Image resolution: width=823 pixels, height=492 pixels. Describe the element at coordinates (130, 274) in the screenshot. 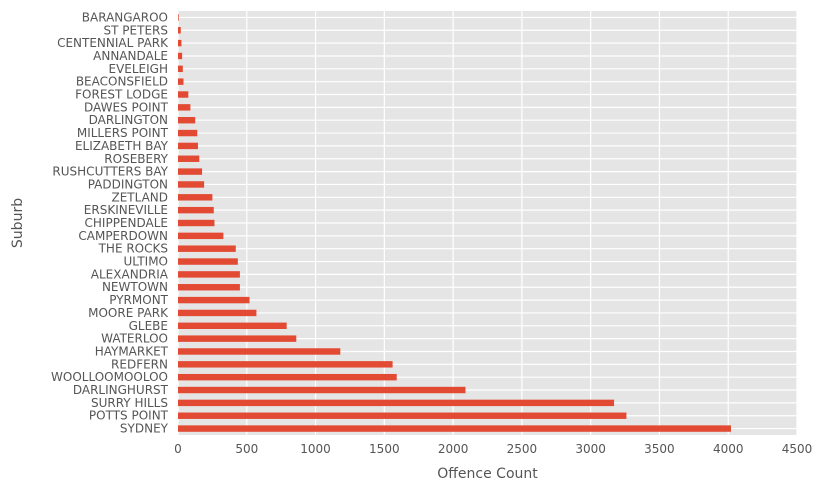

I see `y-tick-label: ALEXANDRIA` at that location.